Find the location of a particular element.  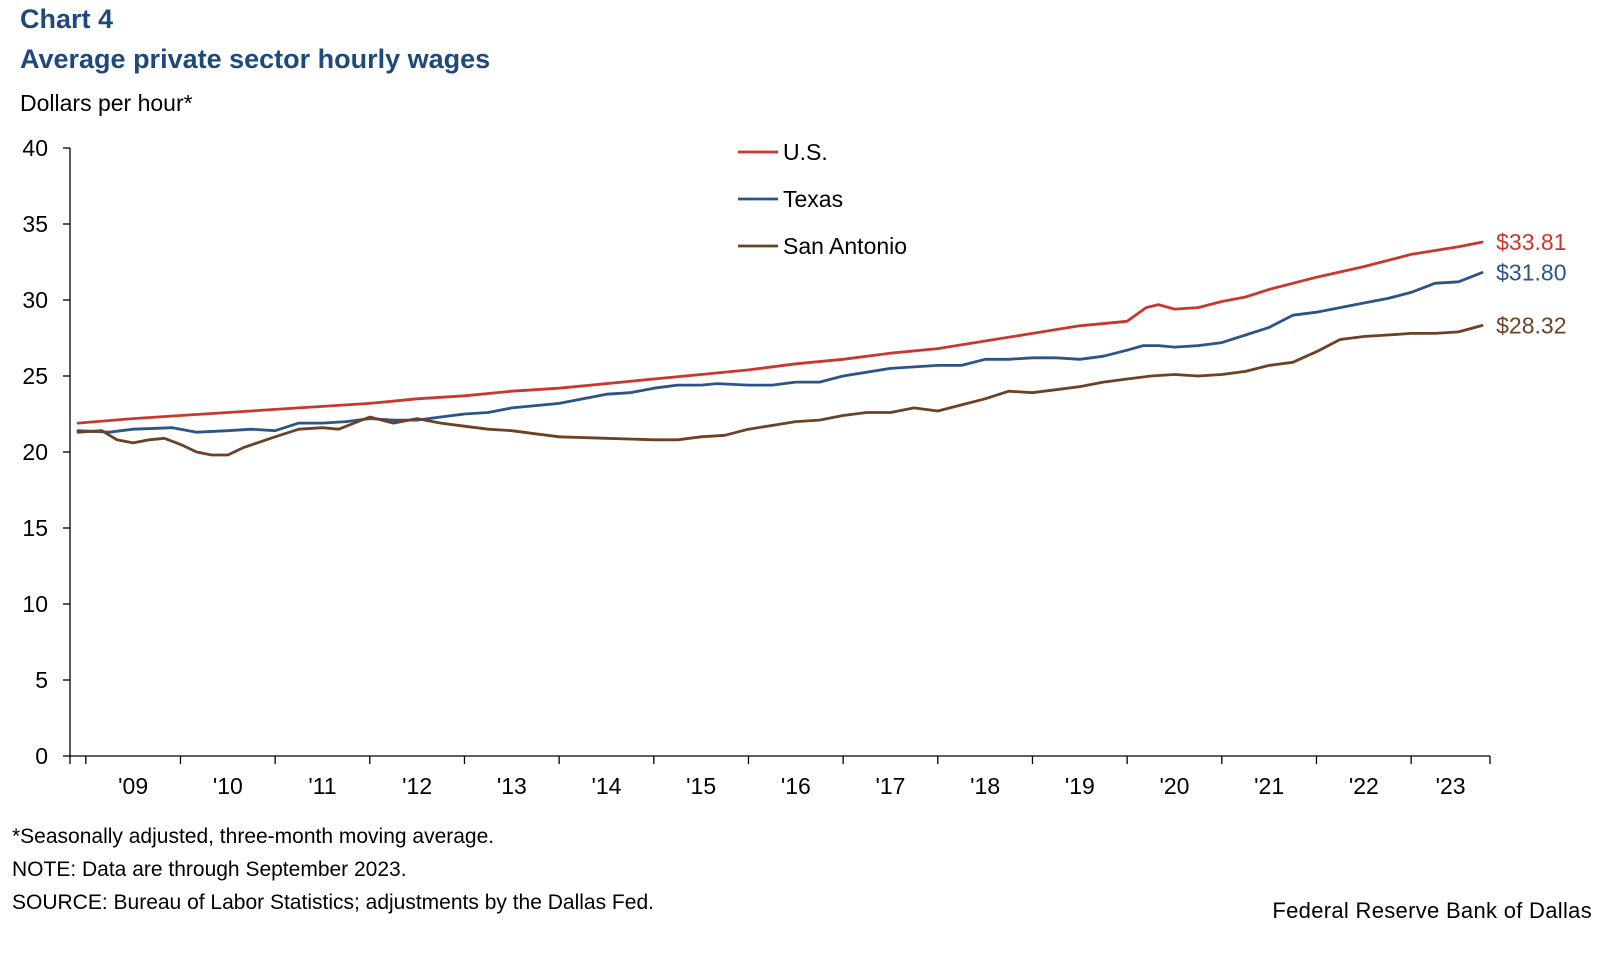

x-tick-label: '23 is located at coordinates (1451, 786).